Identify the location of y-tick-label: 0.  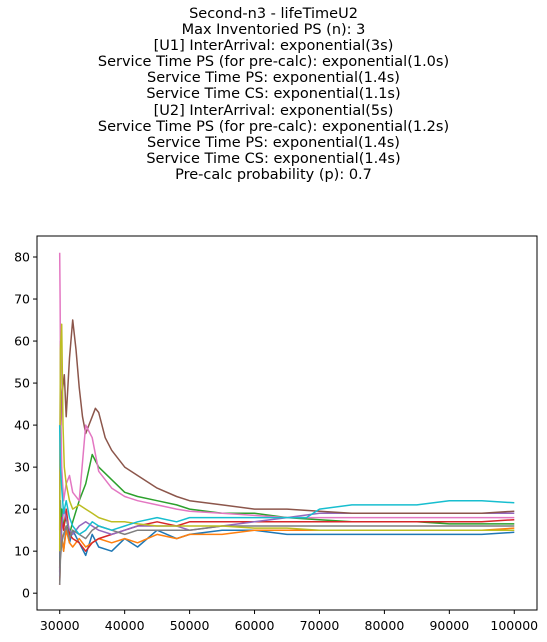
(26, 593).